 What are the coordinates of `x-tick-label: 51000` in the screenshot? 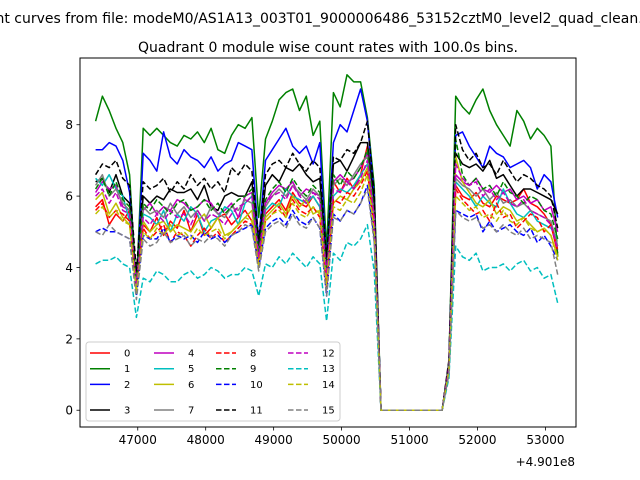 It's located at (409, 440).